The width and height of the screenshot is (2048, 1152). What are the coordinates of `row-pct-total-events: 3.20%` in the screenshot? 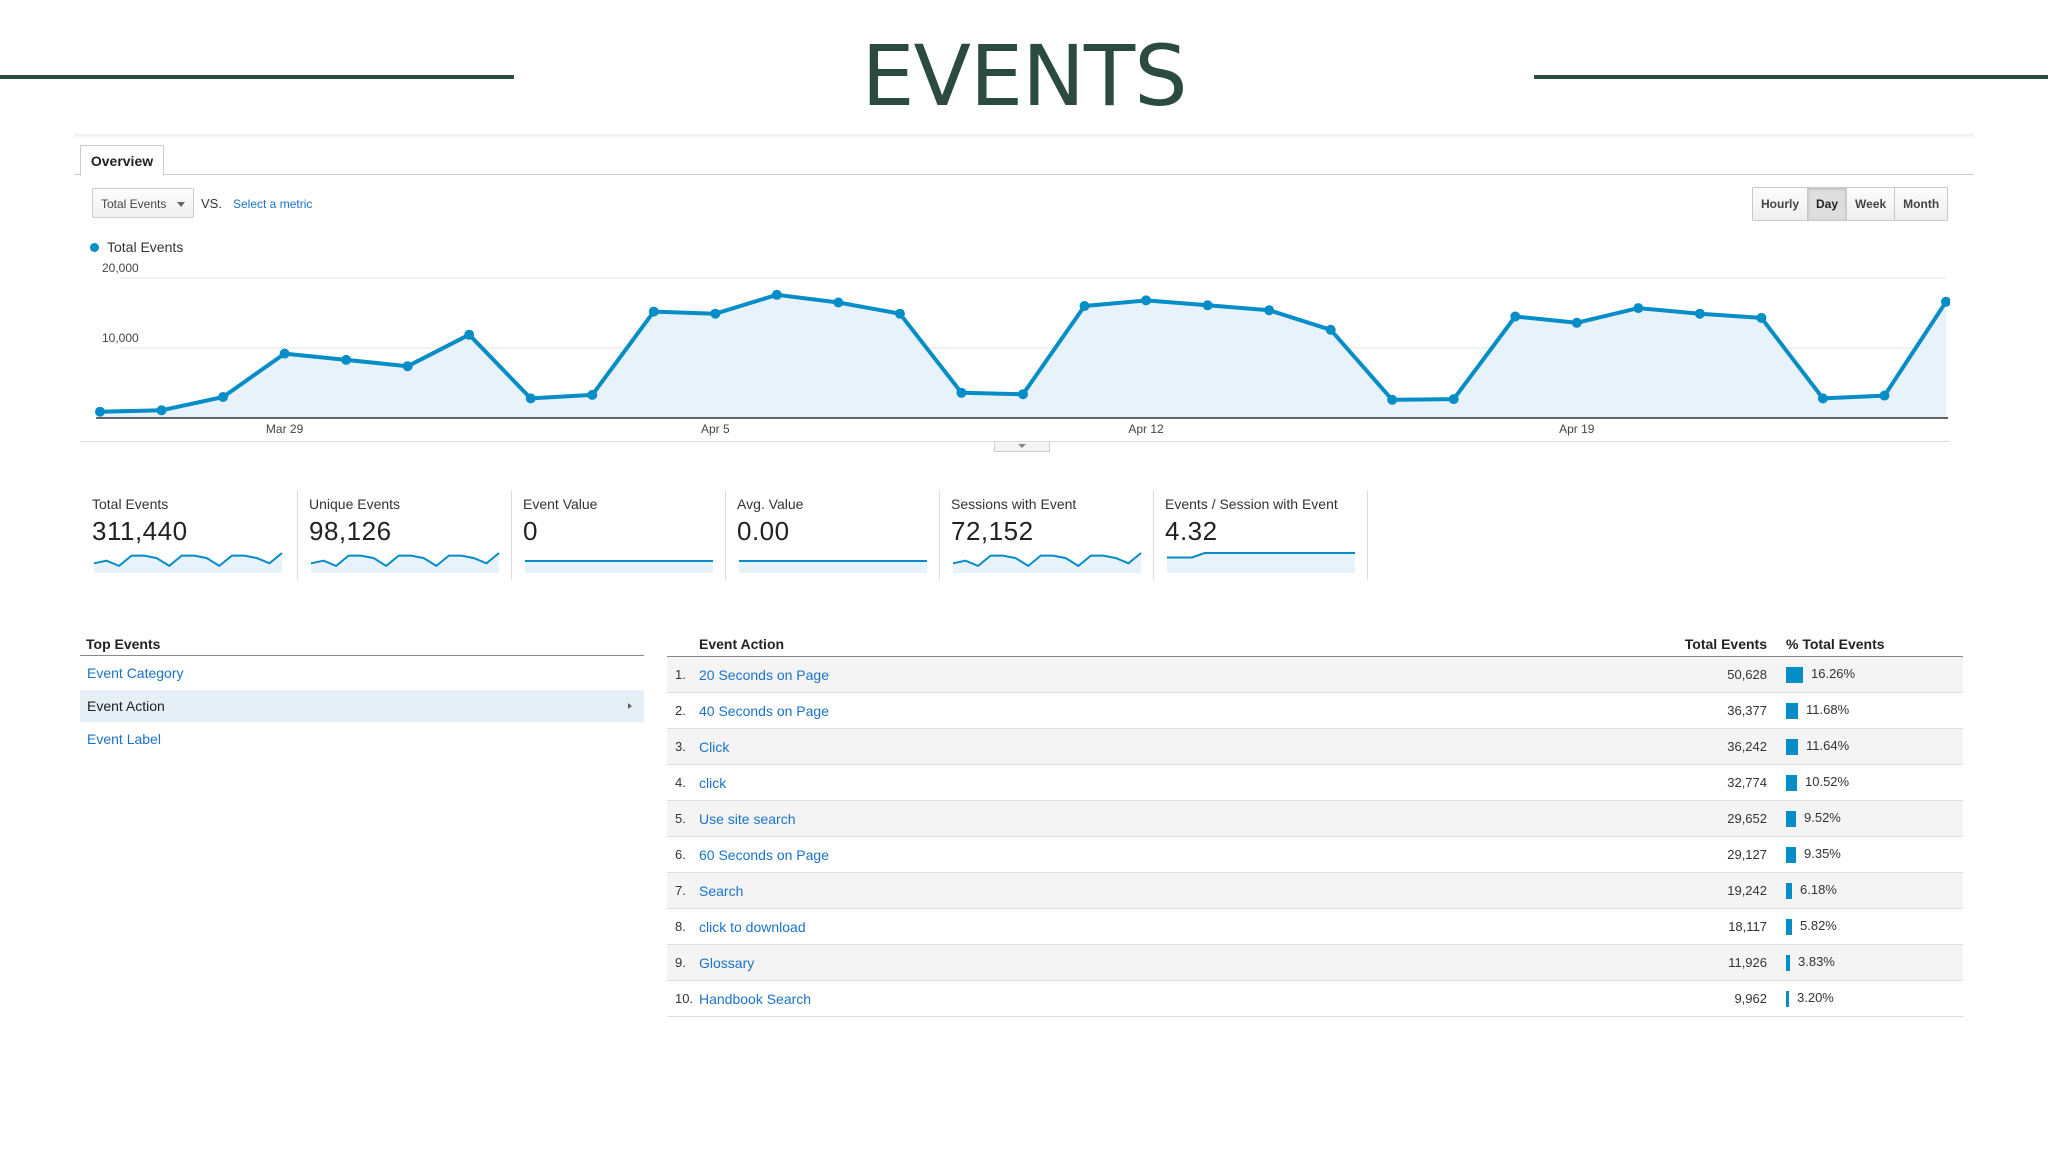 It's located at (1815, 997).